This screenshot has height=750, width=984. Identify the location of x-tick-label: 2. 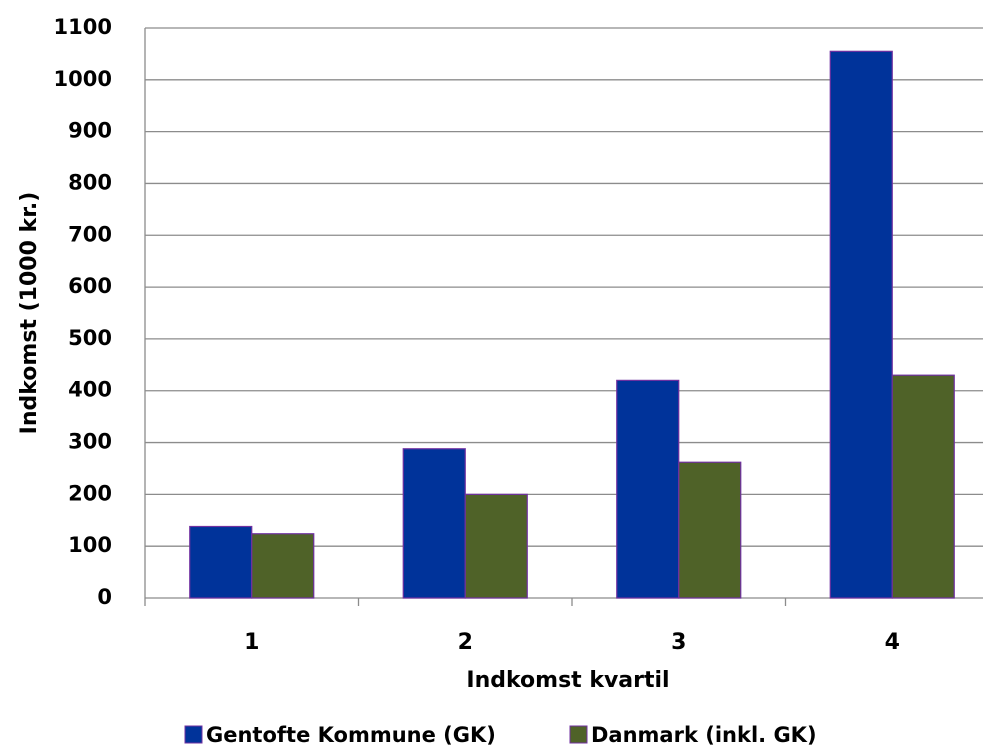
(465, 642).